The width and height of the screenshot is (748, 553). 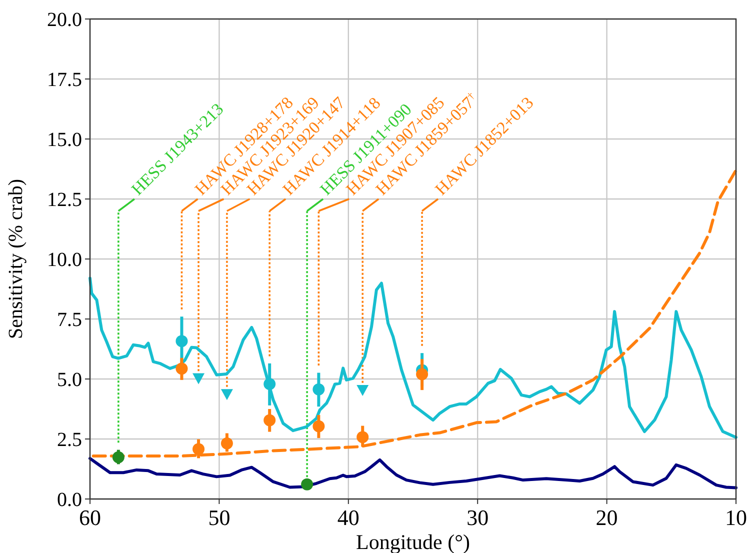 What do you see at coordinates (348, 517) in the screenshot?
I see `x-tick-label: 40` at bounding box center [348, 517].